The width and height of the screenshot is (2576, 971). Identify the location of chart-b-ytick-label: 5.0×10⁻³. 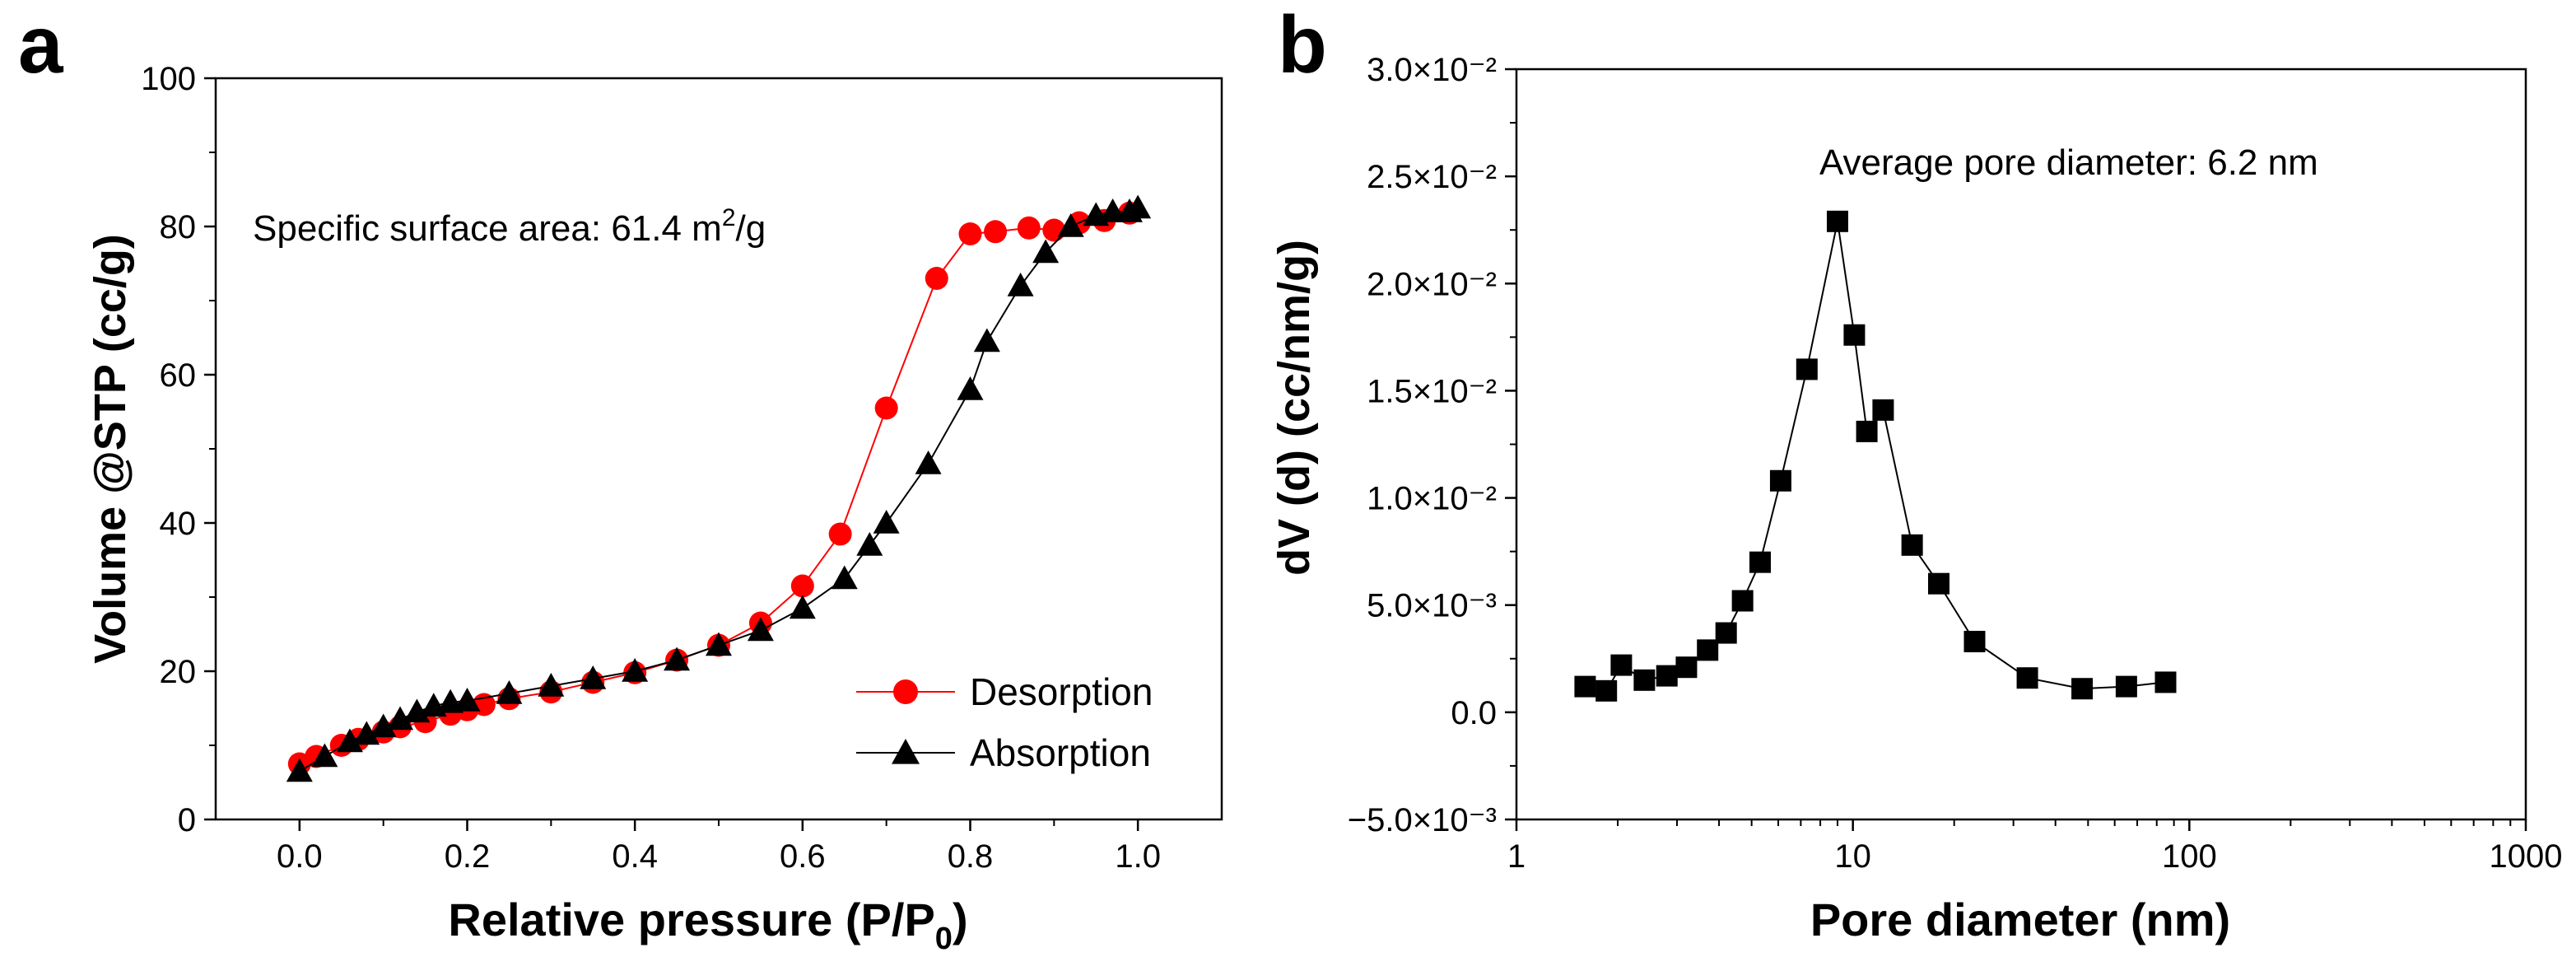
(1432, 606).